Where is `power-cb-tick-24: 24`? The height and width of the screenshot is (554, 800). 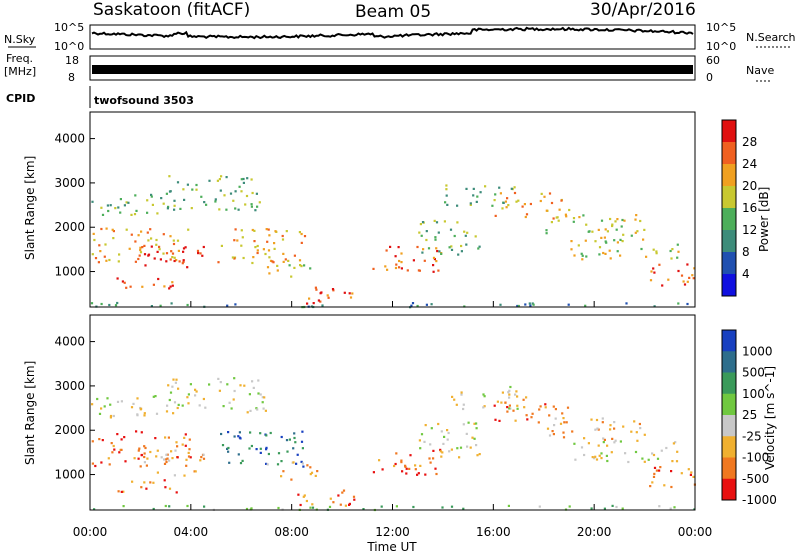 power-cb-tick-24: 24 is located at coordinates (749, 164).